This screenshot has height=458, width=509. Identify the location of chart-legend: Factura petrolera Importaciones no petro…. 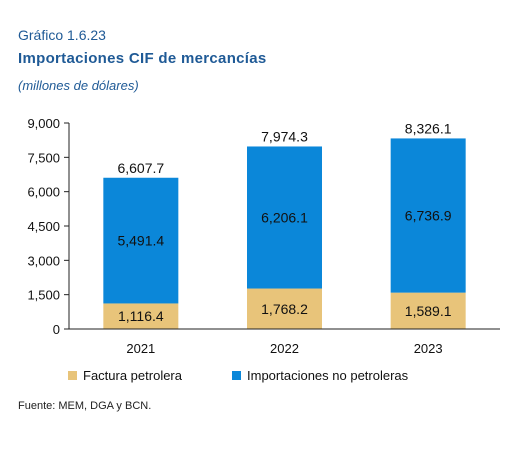
(254, 378).